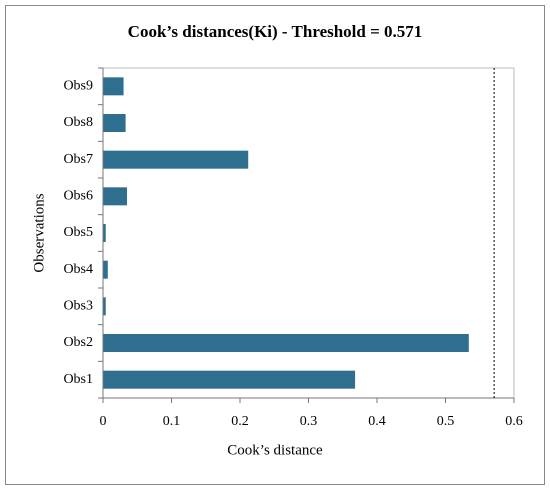 This screenshot has height=495, width=550. What do you see at coordinates (275, 450) in the screenshot?
I see `x-axis-label: Cook’s distance` at bounding box center [275, 450].